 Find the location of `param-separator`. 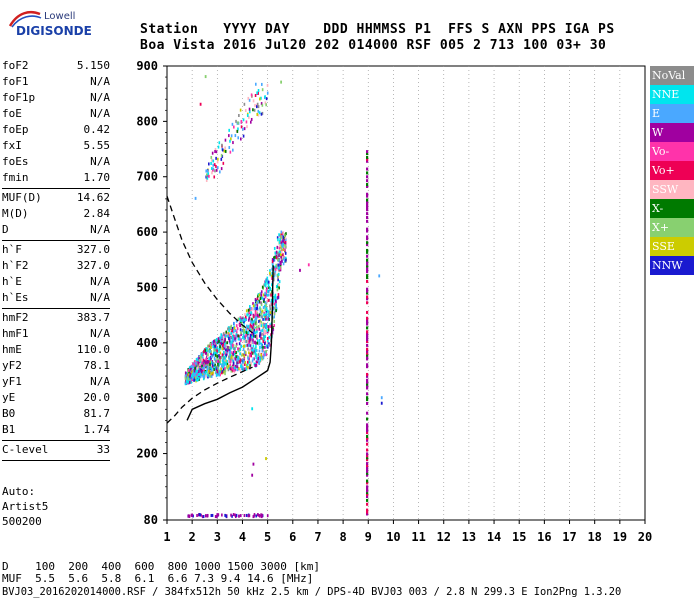

param-separator is located at coordinates (56, 440).